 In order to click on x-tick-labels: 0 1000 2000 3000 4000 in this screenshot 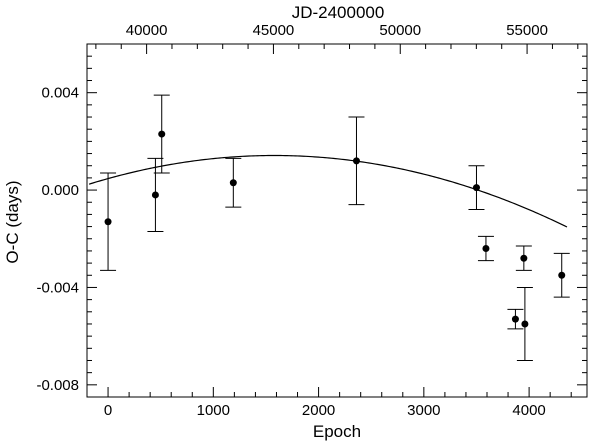, I will do `click(325, 410)`.